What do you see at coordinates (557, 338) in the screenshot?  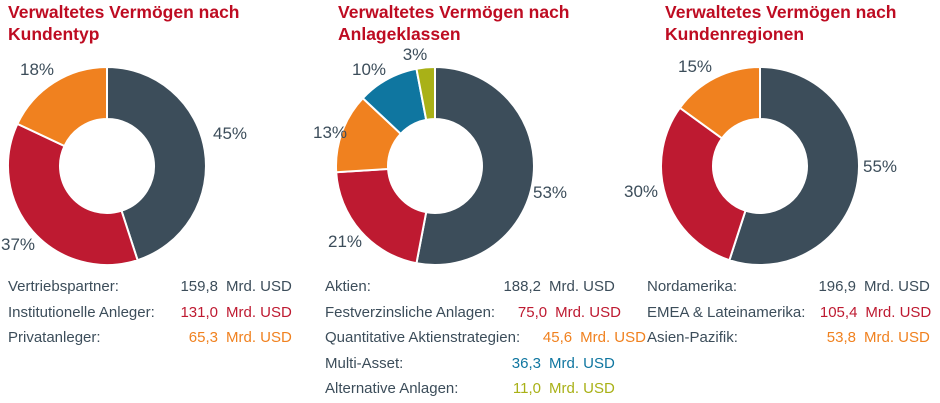 I see `legend-value: 45,6` at bounding box center [557, 338].